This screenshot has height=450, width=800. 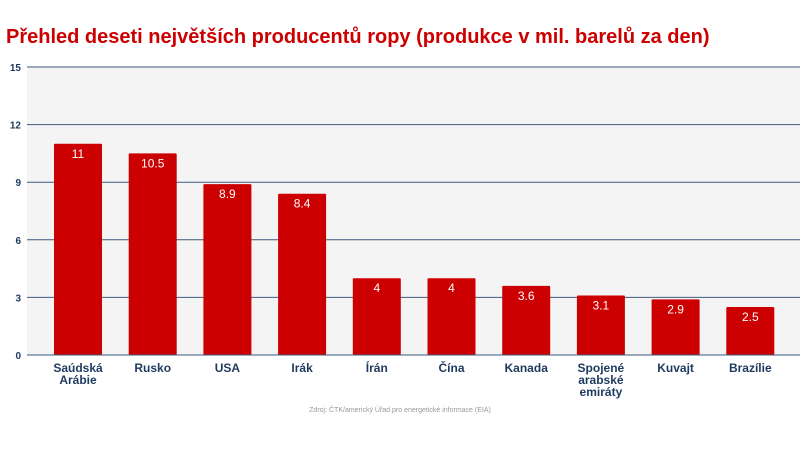 What do you see at coordinates (527, 368) in the screenshot?
I see `x-tick-label: Kanada` at bounding box center [527, 368].